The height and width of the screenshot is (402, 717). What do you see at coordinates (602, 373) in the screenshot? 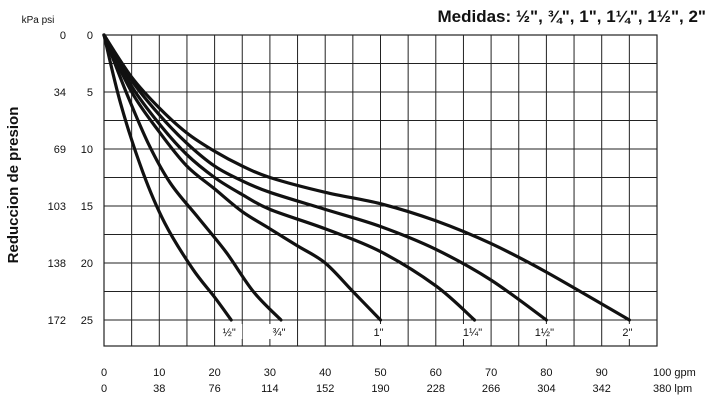
I see `x-tick-gpm: 90` at bounding box center [602, 373].